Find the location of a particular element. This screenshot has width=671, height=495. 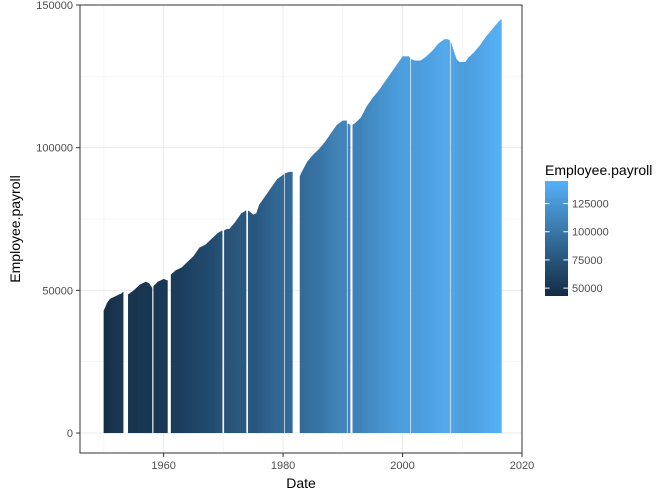

x-tick-label: 1980 is located at coordinates (283, 466).